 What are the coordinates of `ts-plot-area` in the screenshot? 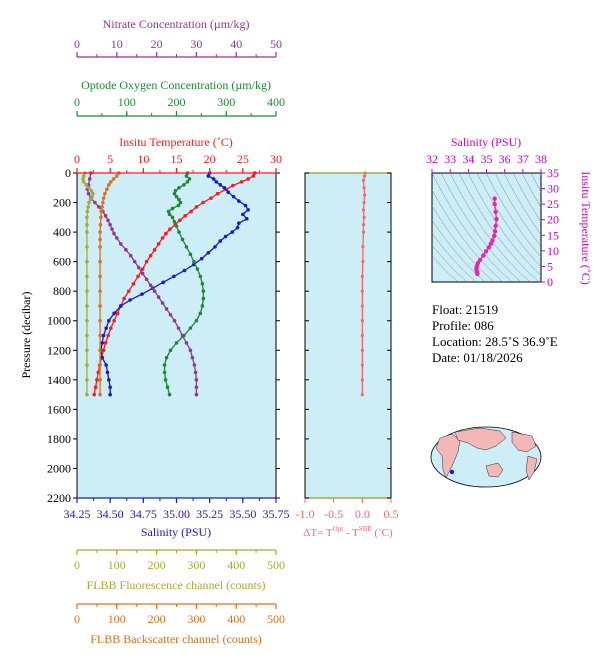 It's located at (486, 227).